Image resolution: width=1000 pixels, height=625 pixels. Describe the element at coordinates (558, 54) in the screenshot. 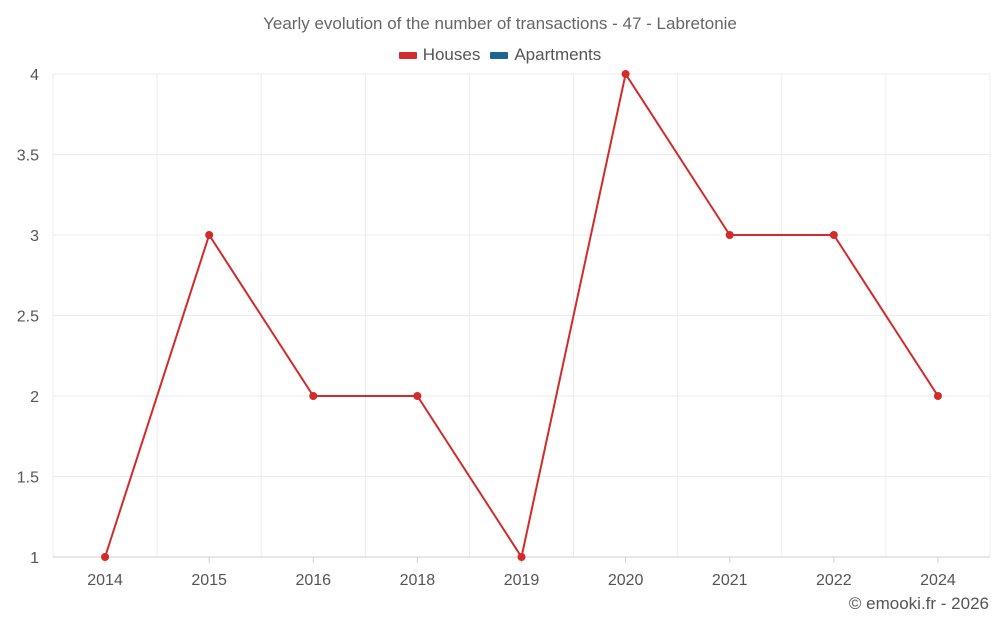

I see `legend-label-apartments: Apartments` at that location.